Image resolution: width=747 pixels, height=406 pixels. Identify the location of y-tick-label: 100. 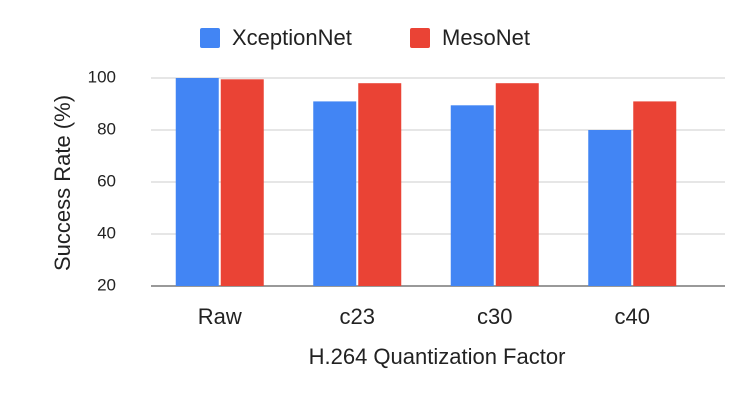
(102, 76).